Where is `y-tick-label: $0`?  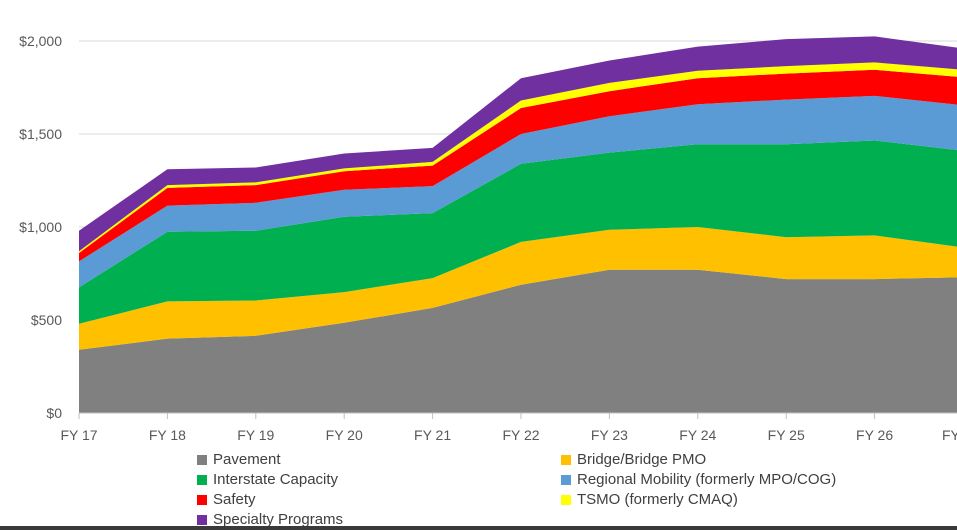 y-tick-label: $0 is located at coordinates (54, 413).